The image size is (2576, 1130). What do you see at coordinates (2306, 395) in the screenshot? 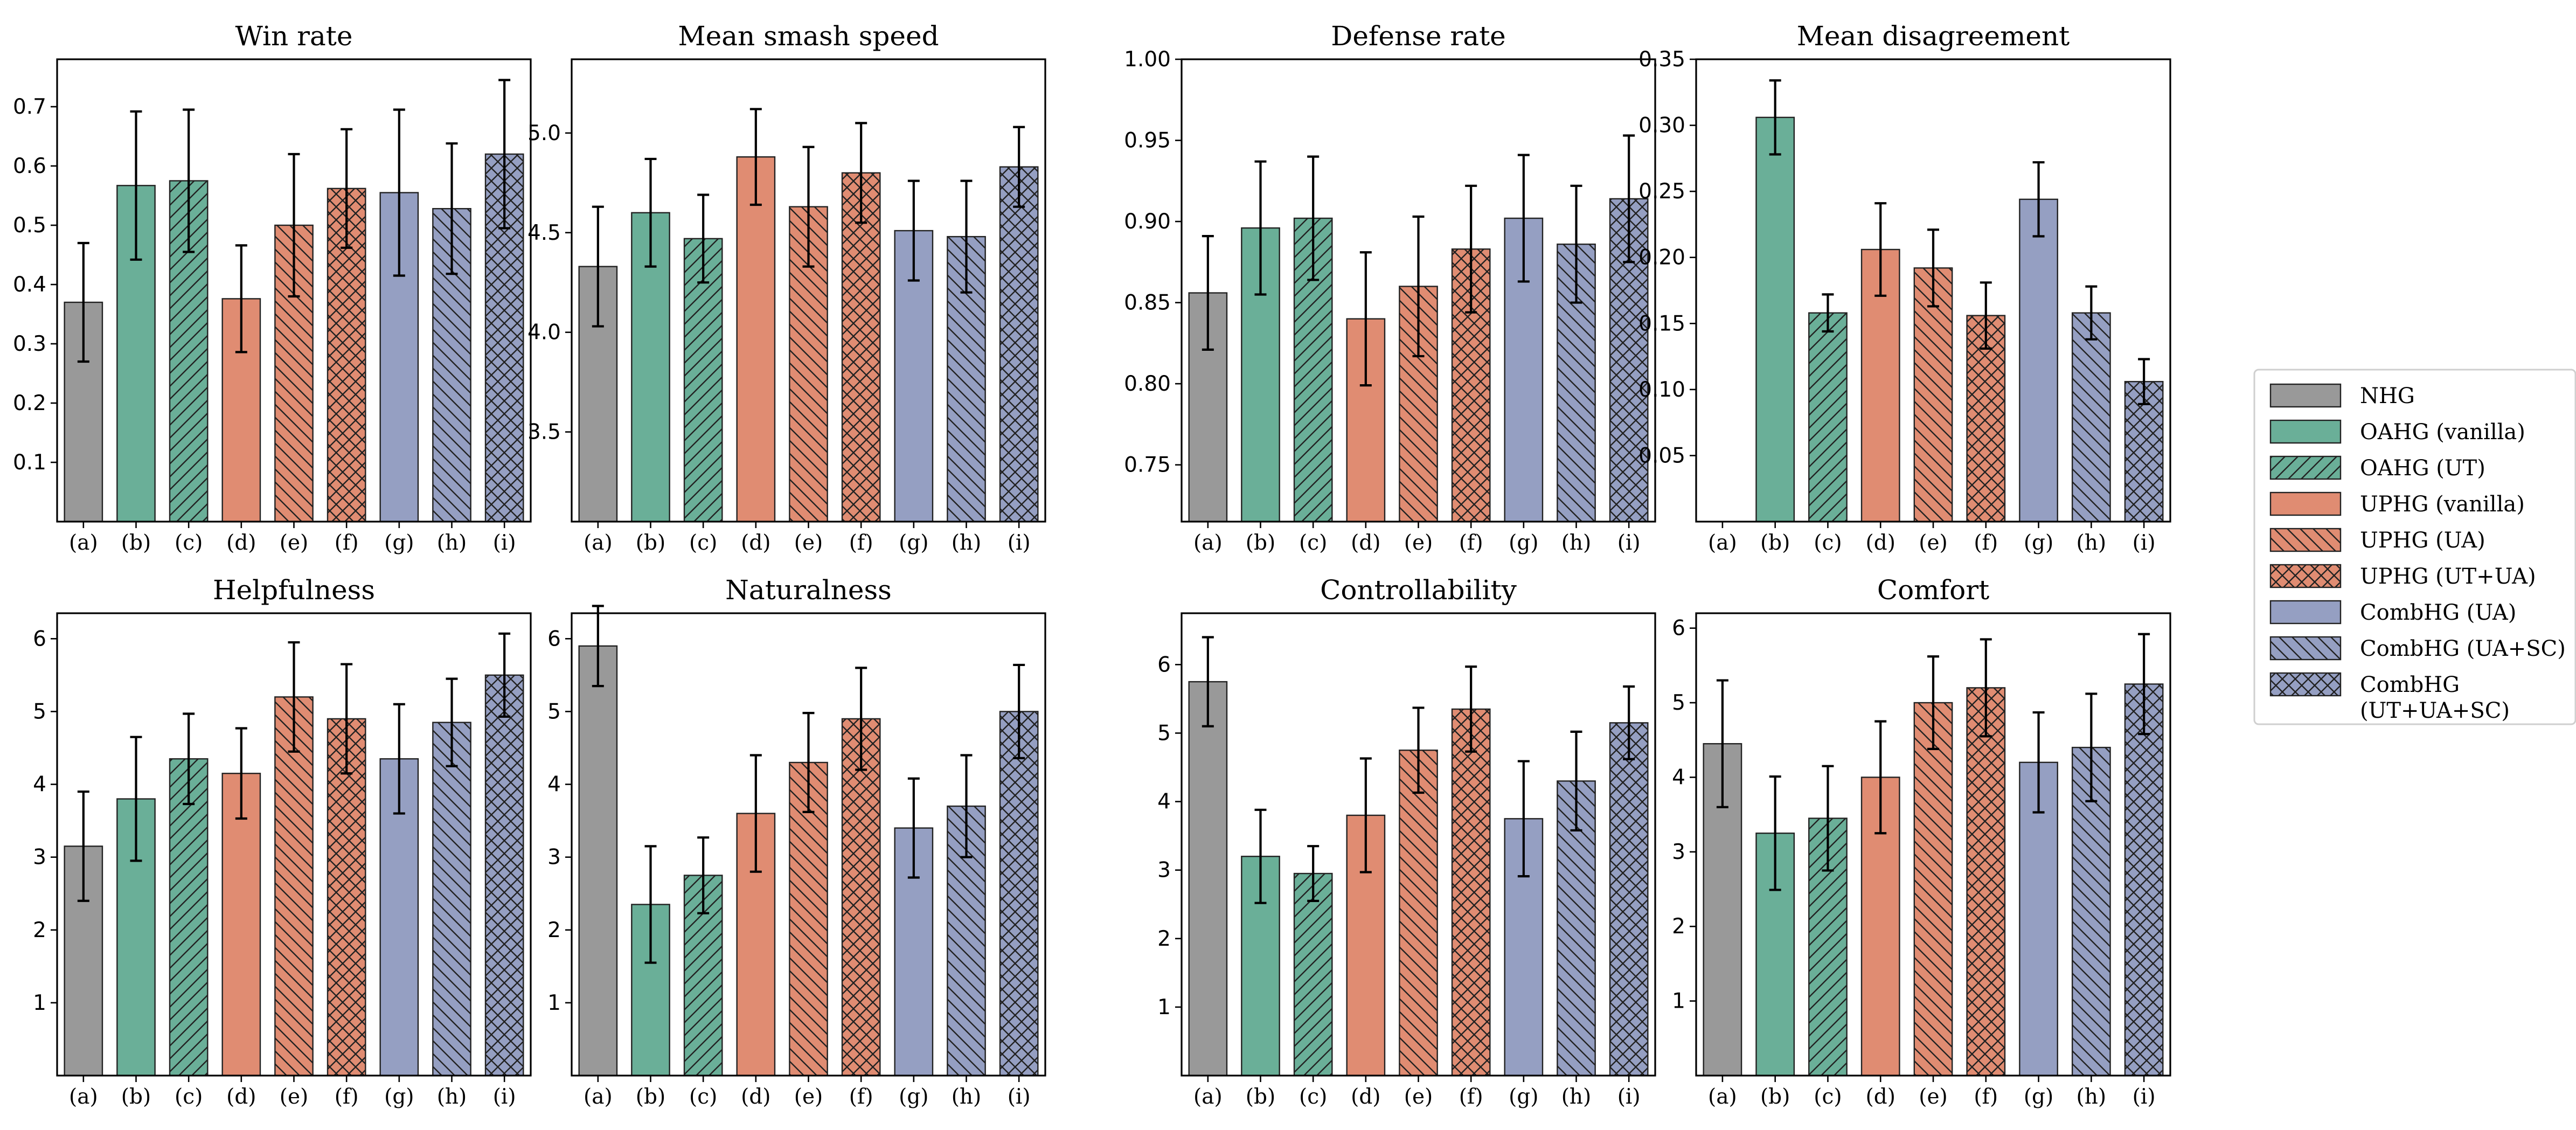
I see `legend-swatch` at bounding box center [2306, 395].